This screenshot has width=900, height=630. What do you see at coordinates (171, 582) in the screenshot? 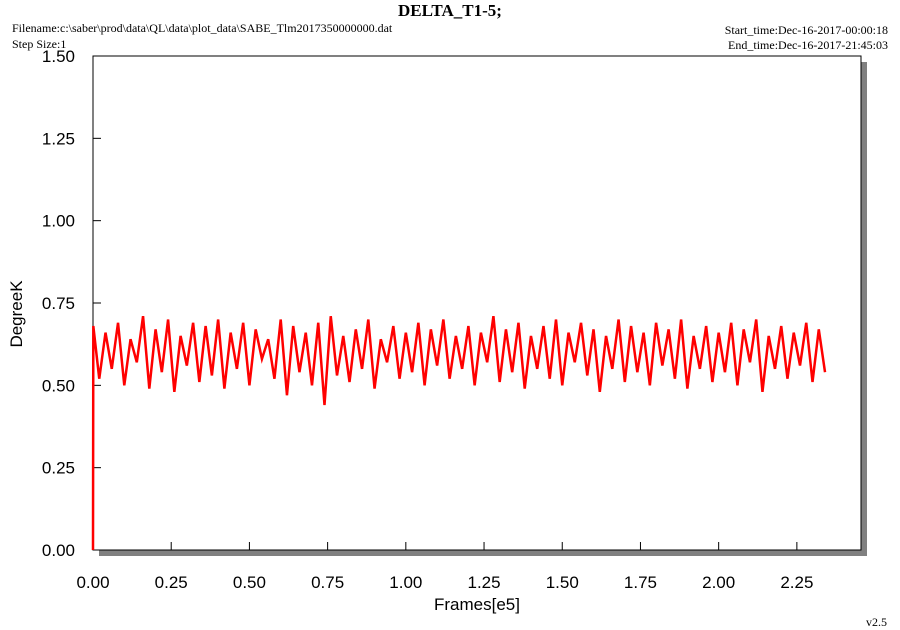
I see `x-tick-label: 0.25` at bounding box center [171, 582].